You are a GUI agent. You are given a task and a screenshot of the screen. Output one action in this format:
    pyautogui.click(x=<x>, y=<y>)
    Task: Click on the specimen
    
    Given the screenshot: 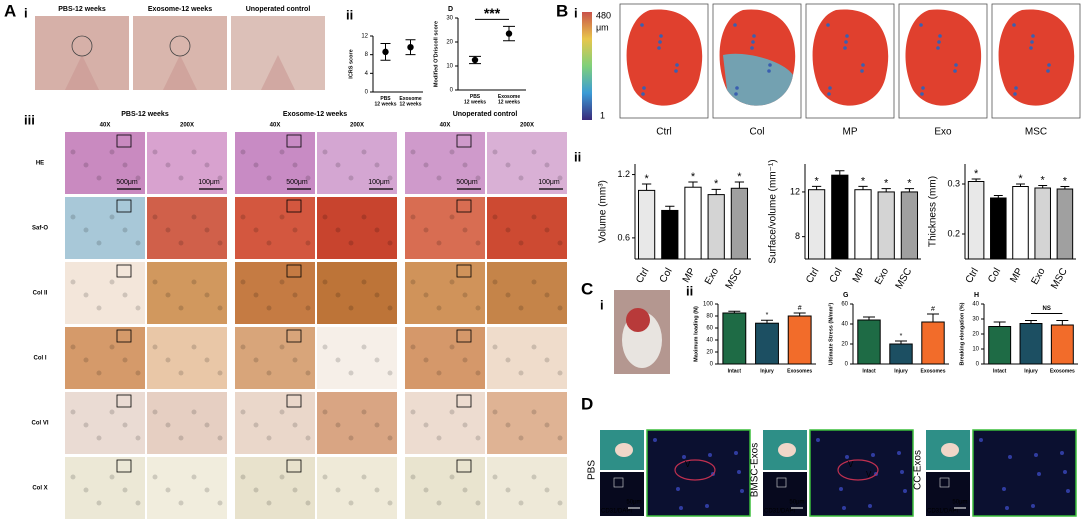 What is the action you would take?
    pyautogui.click(x=787, y=450)
    